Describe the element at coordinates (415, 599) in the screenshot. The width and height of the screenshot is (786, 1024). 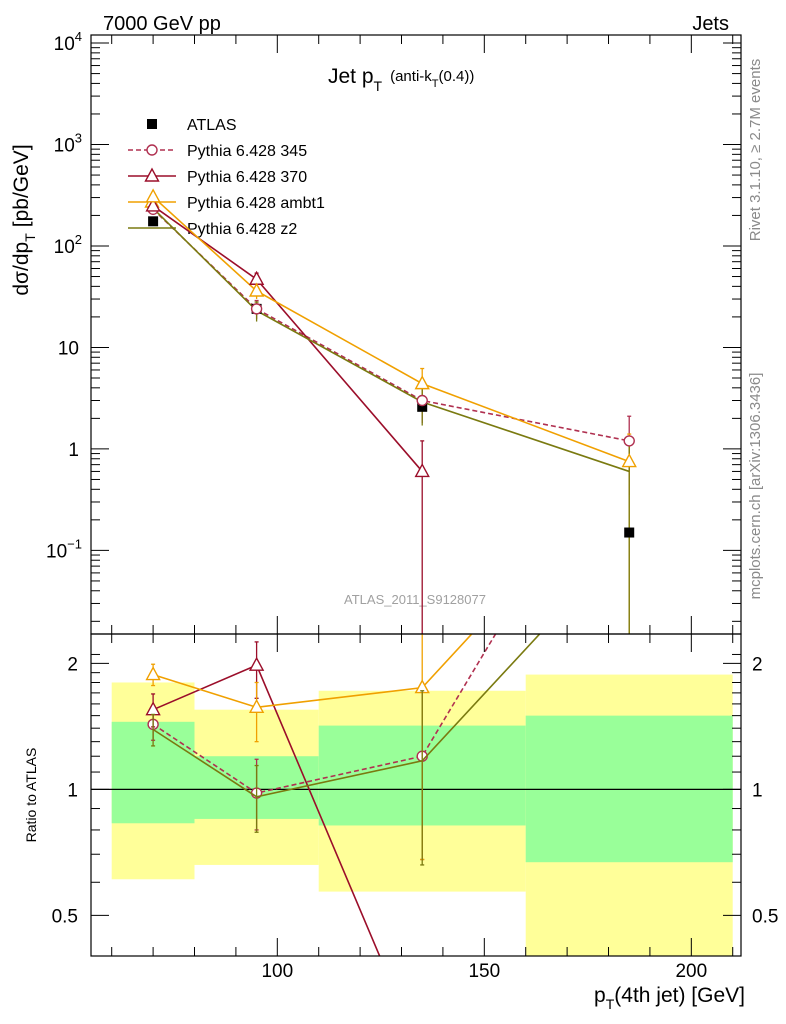
I see `analysis-watermark: ATLAS_2011_S9128077` at that location.